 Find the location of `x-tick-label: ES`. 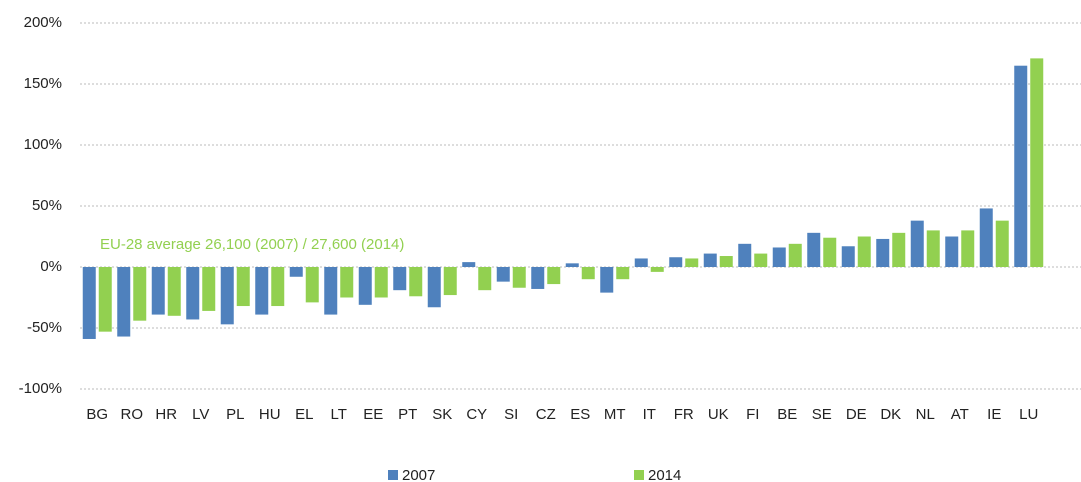

x-tick-label: ES is located at coordinates (580, 414).